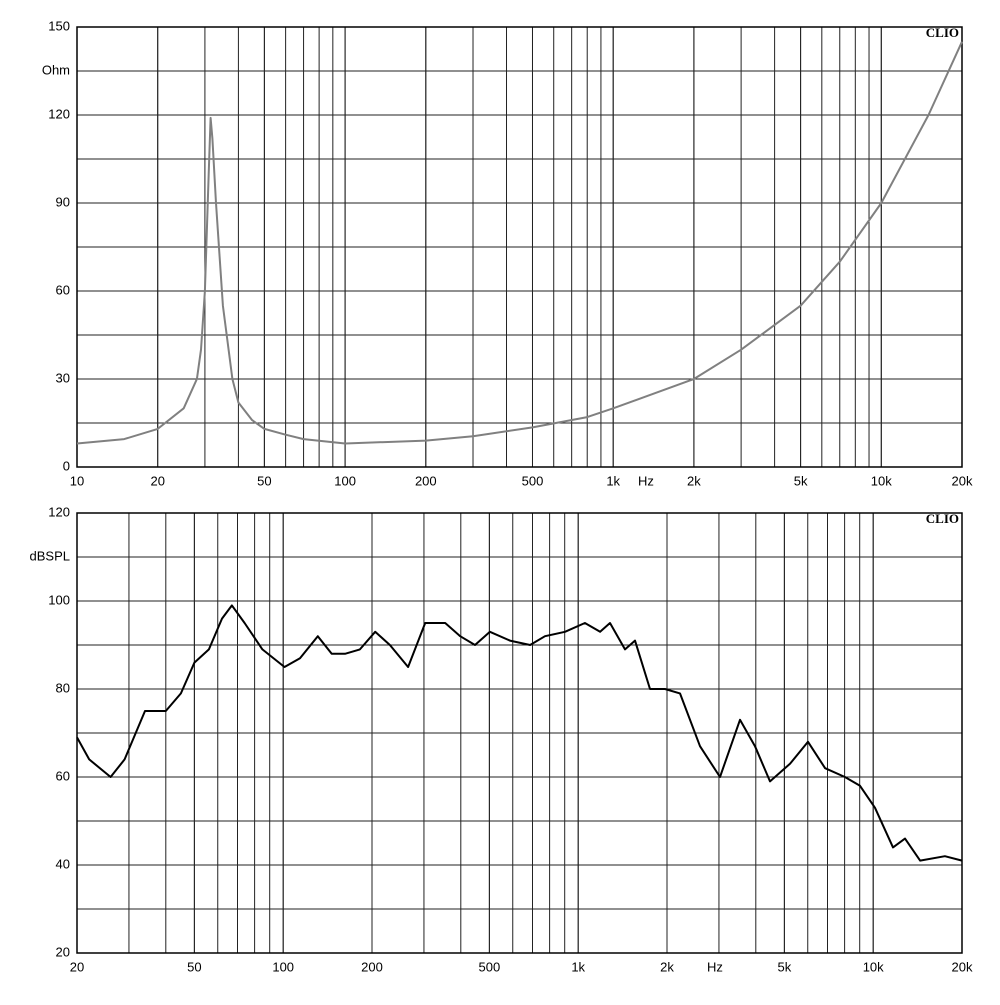  What do you see at coordinates (66, 465) in the screenshot?
I see `y-tick-label: 0` at bounding box center [66, 465].